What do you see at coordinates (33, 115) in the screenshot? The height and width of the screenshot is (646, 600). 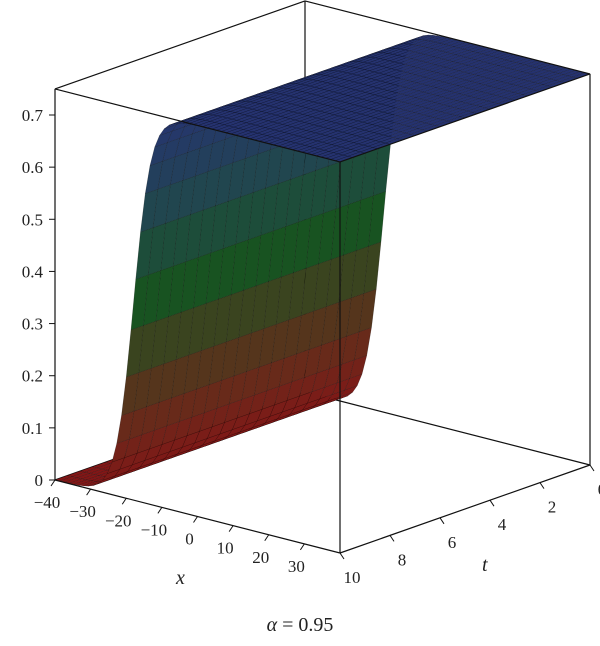 I see `z-tick-label: 0.7` at bounding box center [33, 115].